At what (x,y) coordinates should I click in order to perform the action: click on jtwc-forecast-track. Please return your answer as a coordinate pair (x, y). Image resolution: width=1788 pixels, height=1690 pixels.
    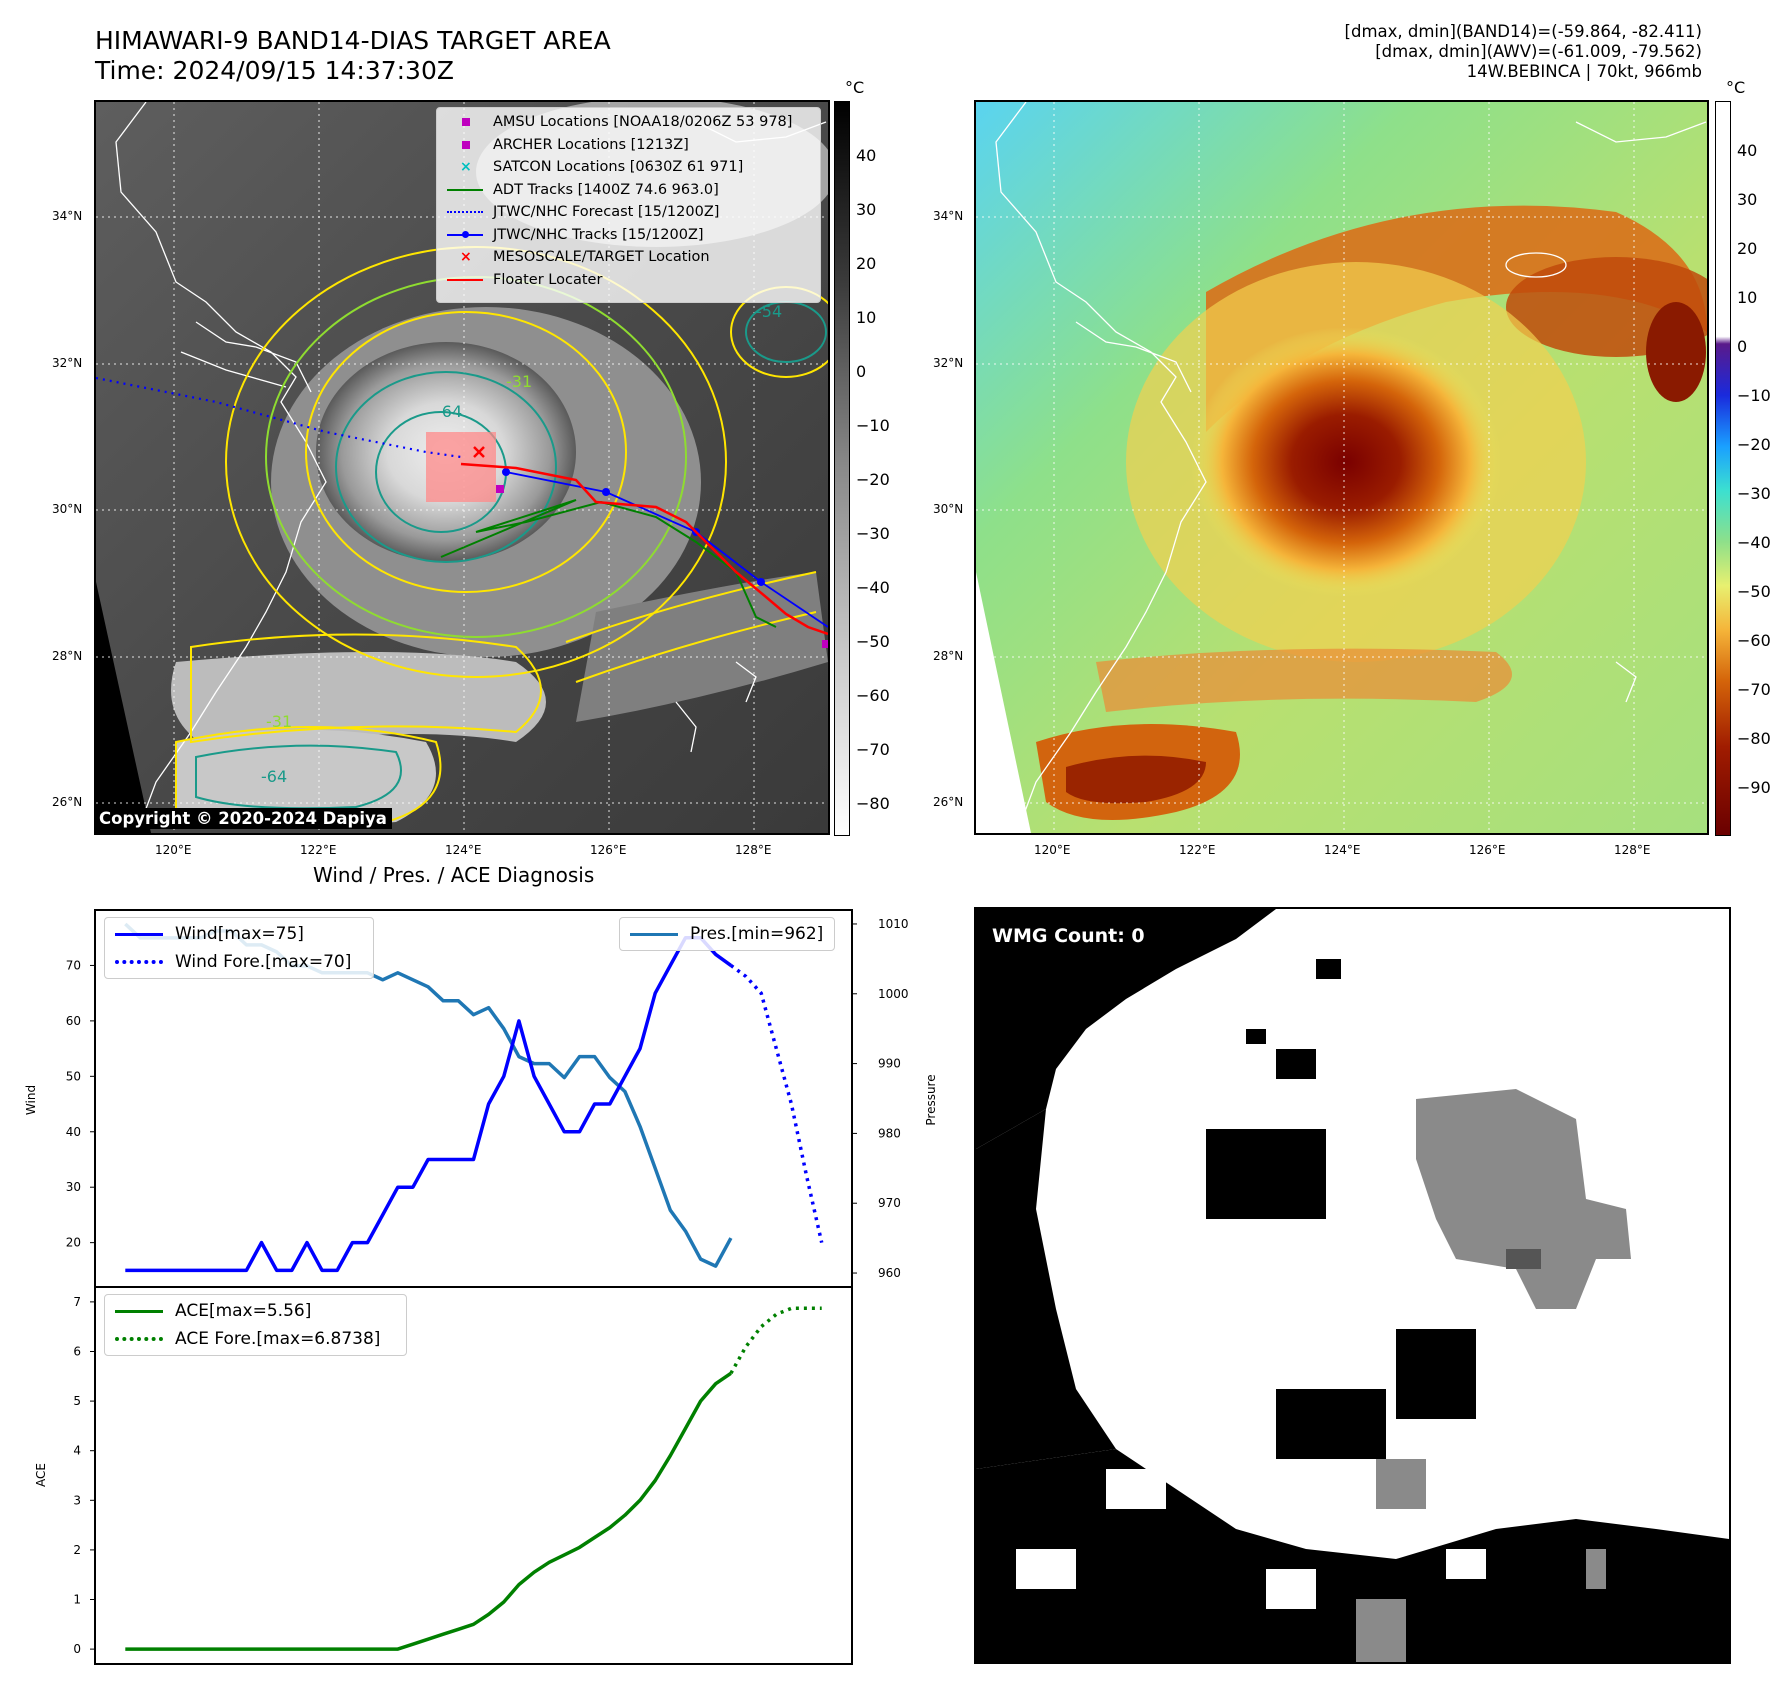
    Looking at the image, I should click on (279, 417).